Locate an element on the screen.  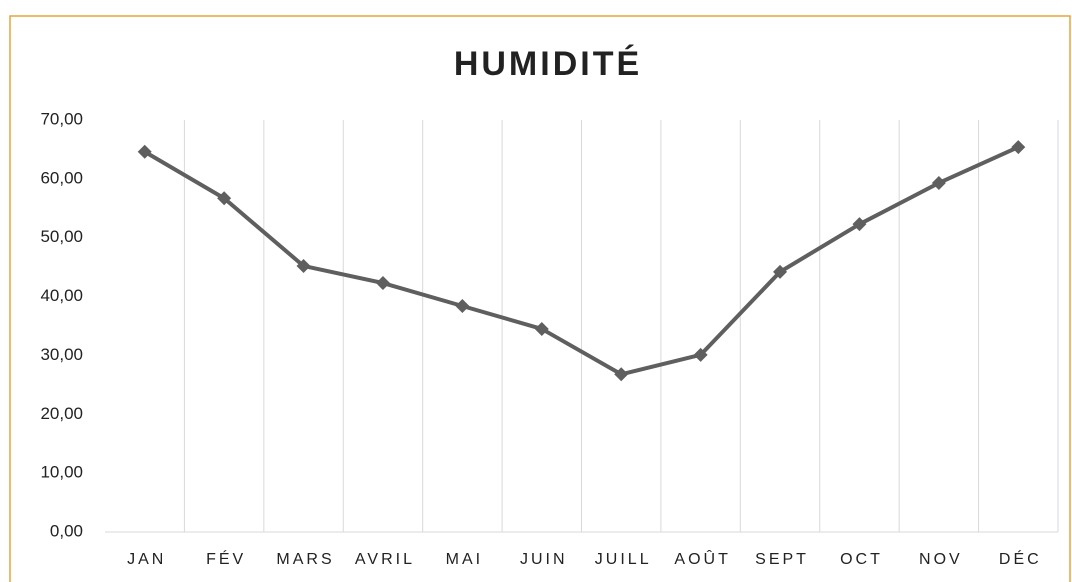
x-tick-label: JUIN is located at coordinates (544, 559).